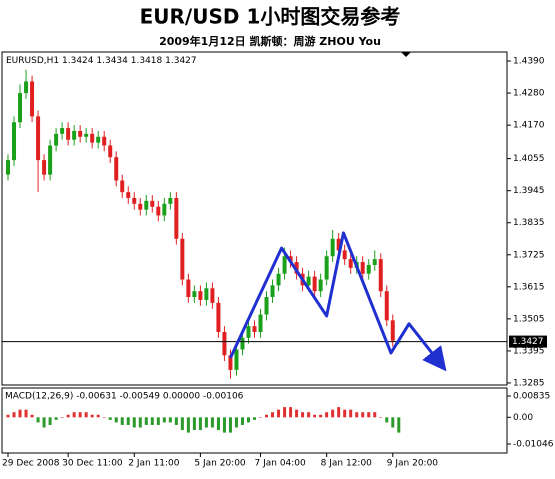 The image size is (555, 479). Describe the element at coordinates (338, 301) in the screenshot. I see `trend-annotation` at that location.